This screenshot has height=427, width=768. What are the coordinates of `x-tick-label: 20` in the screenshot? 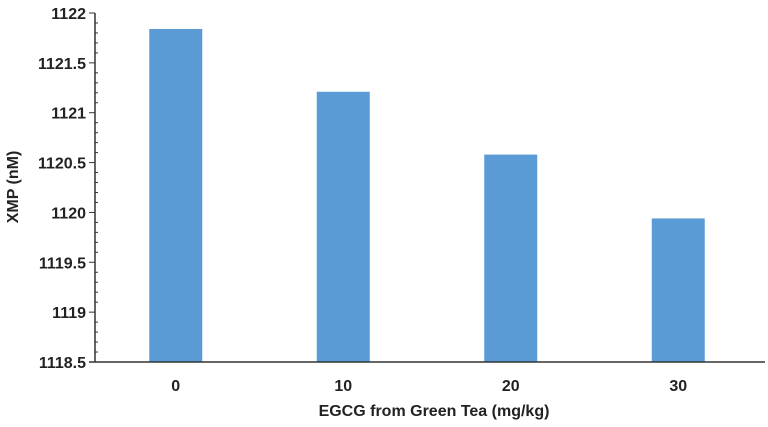 It's located at (511, 386).